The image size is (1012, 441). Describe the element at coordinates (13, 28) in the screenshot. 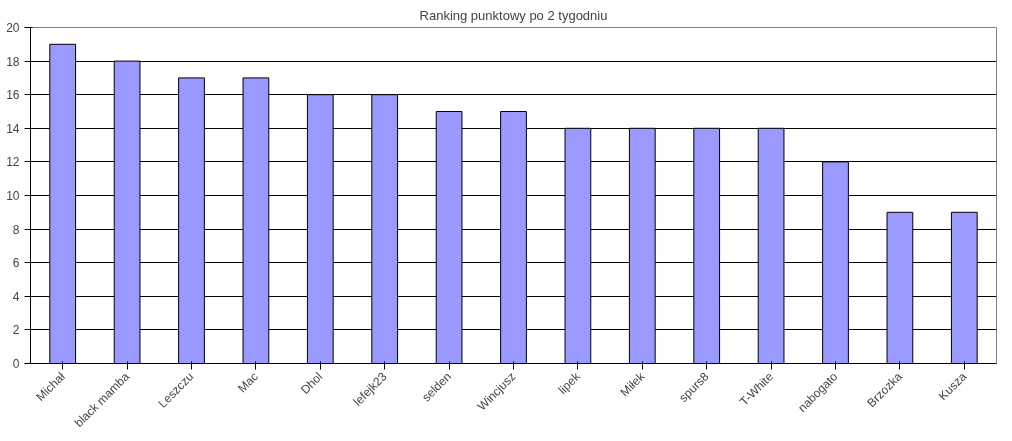

I see `y-tick-label: 20` at that location.